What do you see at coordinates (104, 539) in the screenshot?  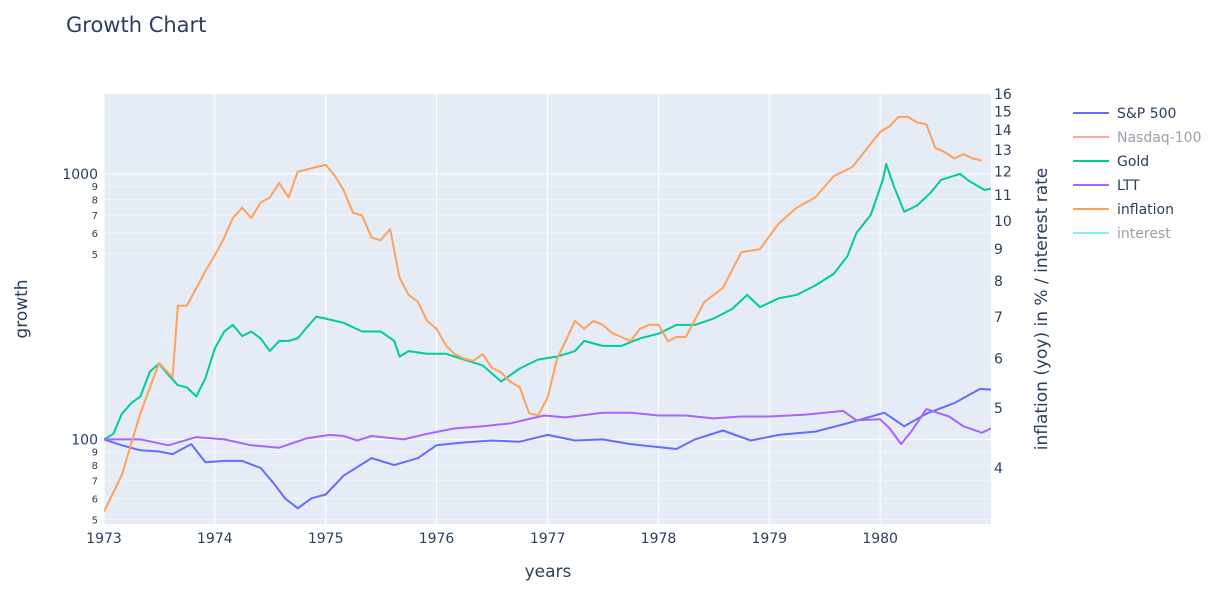 I see `x-tick-label: 1973` at bounding box center [104, 539].